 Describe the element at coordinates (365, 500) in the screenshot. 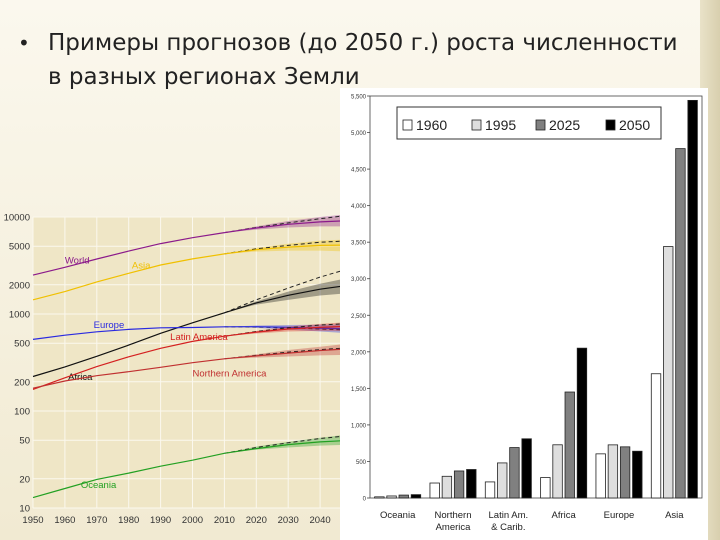

I see `y-tick-label: 0` at that location.